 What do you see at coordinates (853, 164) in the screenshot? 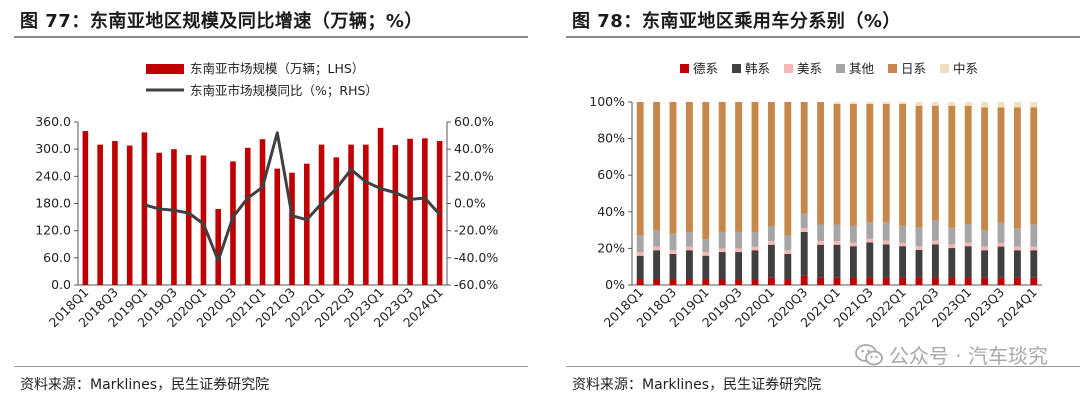
I see `bar-segment-日系-2021Q2` at bounding box center [853, 164].